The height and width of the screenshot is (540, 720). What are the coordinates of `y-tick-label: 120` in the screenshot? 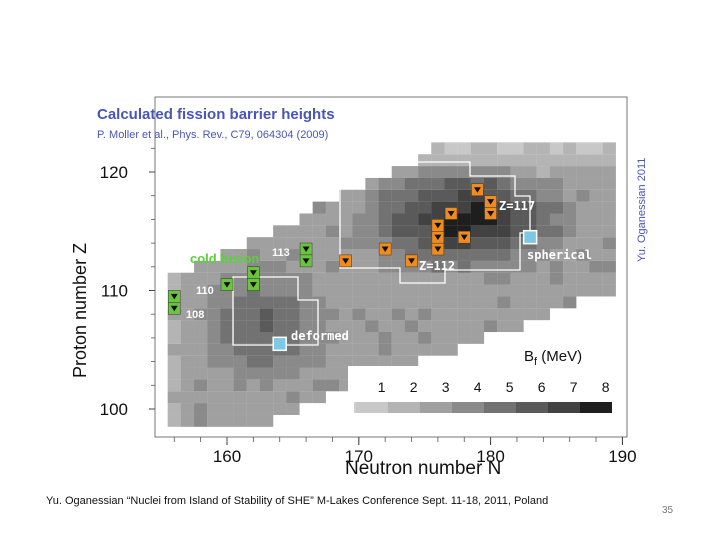 It's located at (114, 172).